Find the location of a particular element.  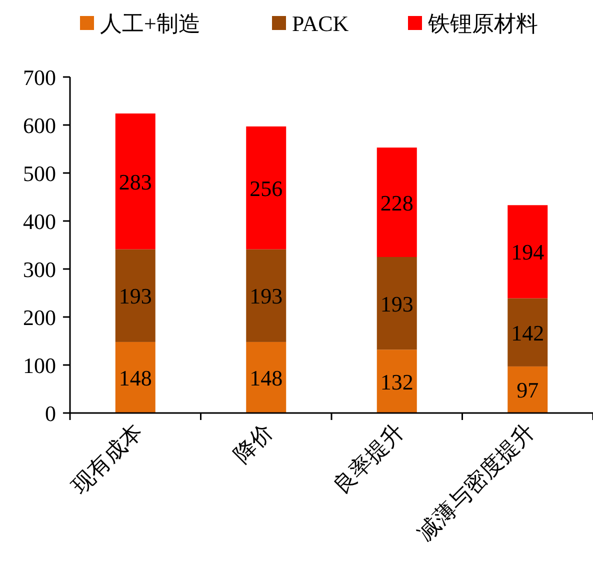

y-tick-label: 0 is located at coordinates (50, 413).